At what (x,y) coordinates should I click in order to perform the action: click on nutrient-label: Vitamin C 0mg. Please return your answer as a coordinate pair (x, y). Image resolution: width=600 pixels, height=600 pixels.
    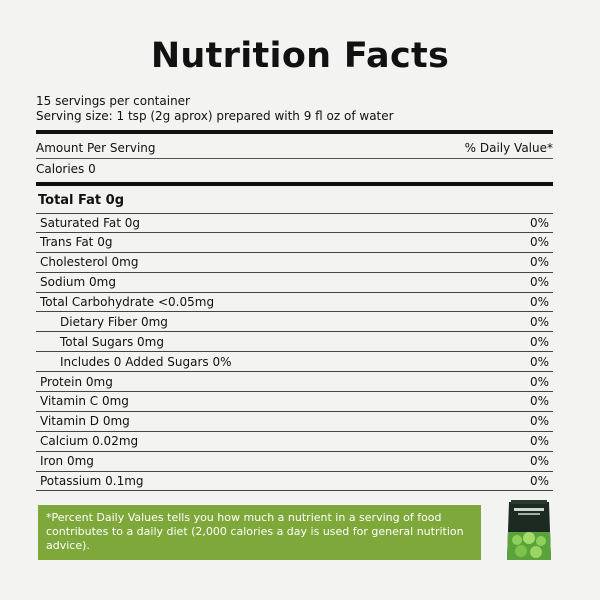
    Looking at the image, I should click on (84, 401).